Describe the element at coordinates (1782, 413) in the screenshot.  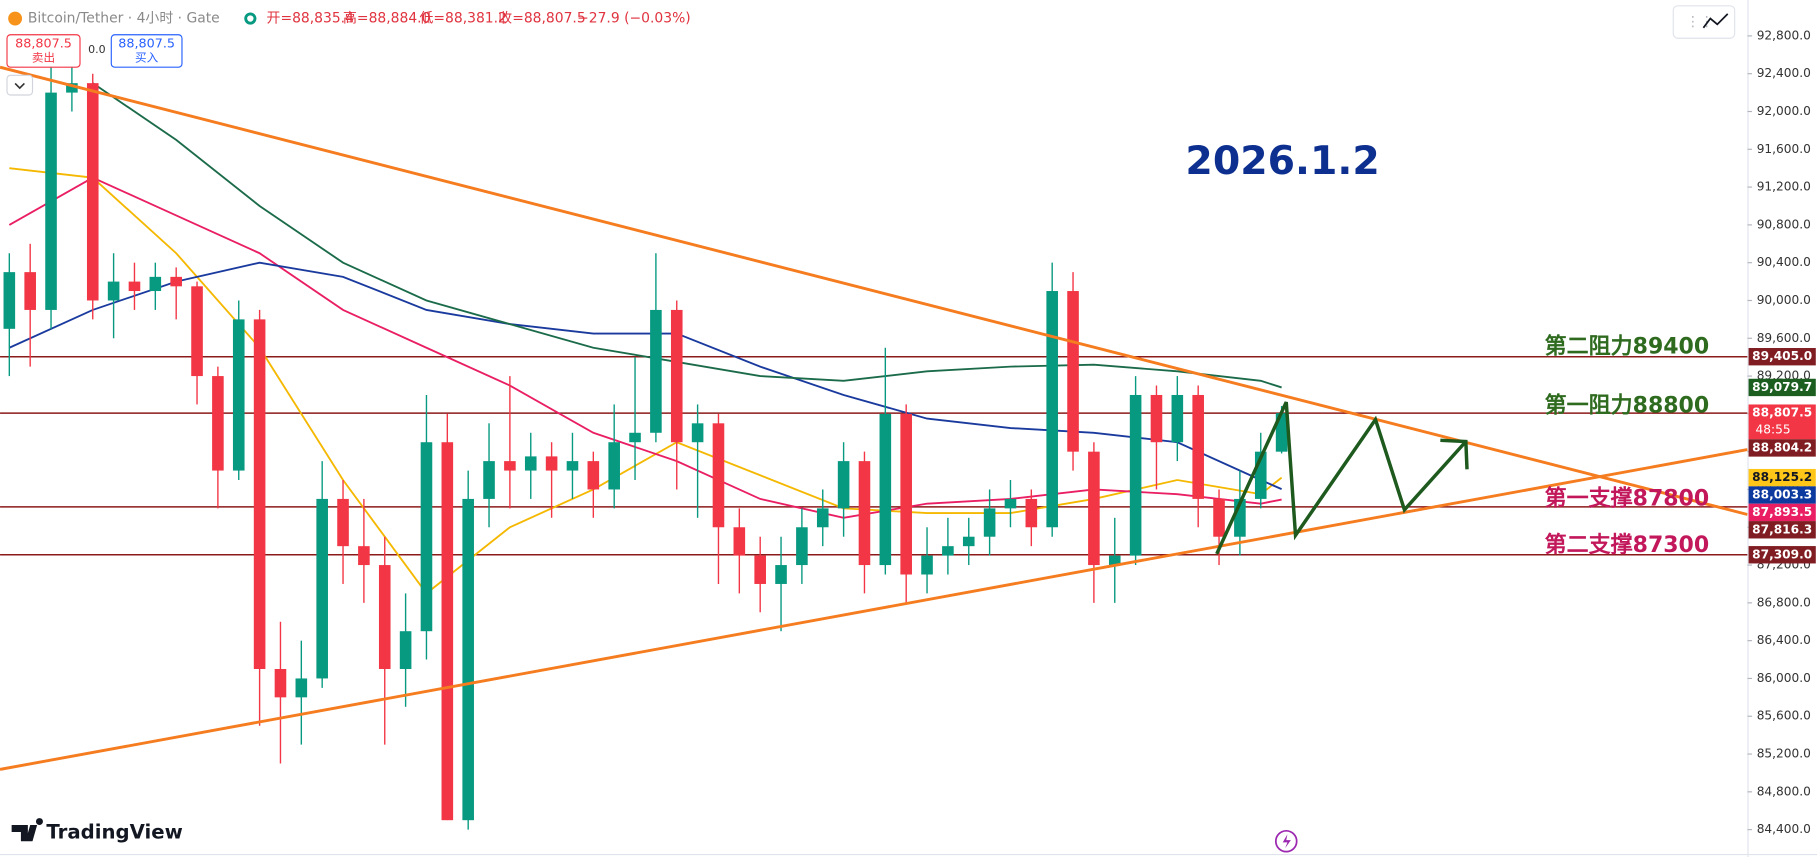
I see `price-label: 88,807.5` at that location.